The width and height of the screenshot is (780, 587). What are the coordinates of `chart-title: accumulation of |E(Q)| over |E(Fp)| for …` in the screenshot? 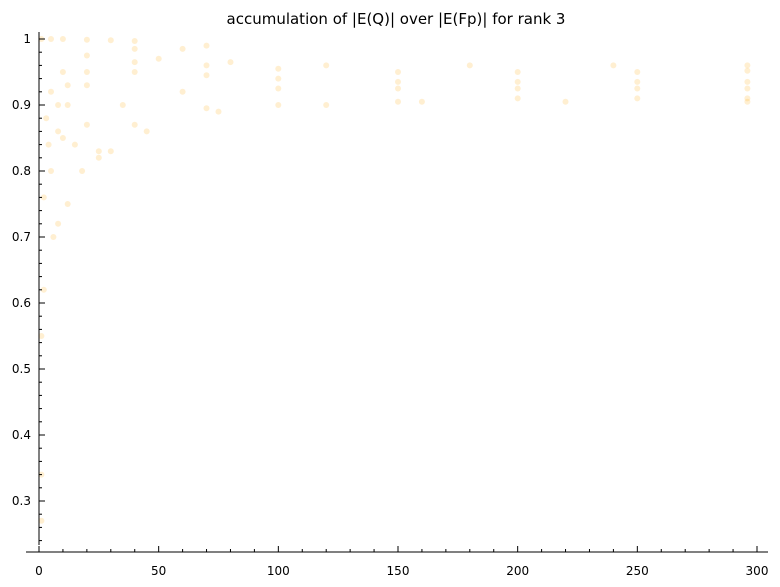 It's located at (396, 19).